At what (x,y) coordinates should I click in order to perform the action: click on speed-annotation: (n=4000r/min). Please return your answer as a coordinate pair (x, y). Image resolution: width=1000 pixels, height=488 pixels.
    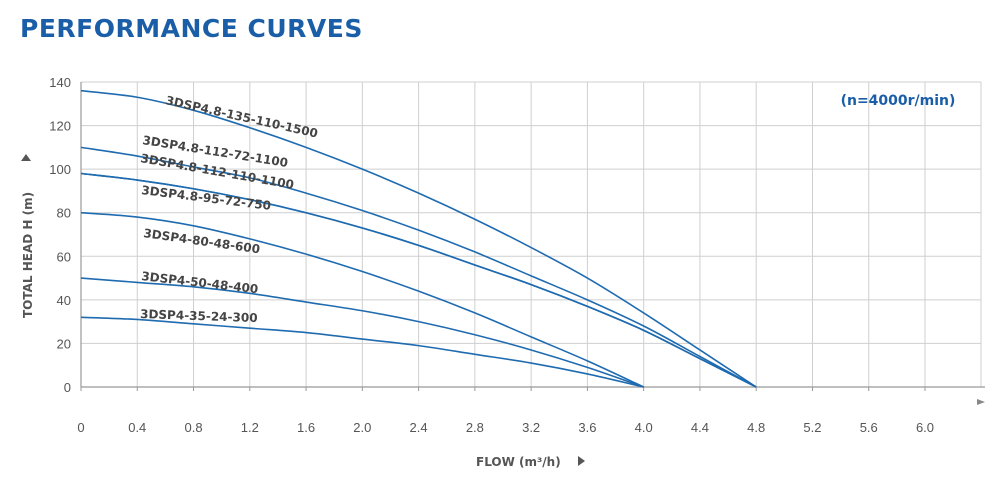
    Looking at the image, I should click on (898, 101).